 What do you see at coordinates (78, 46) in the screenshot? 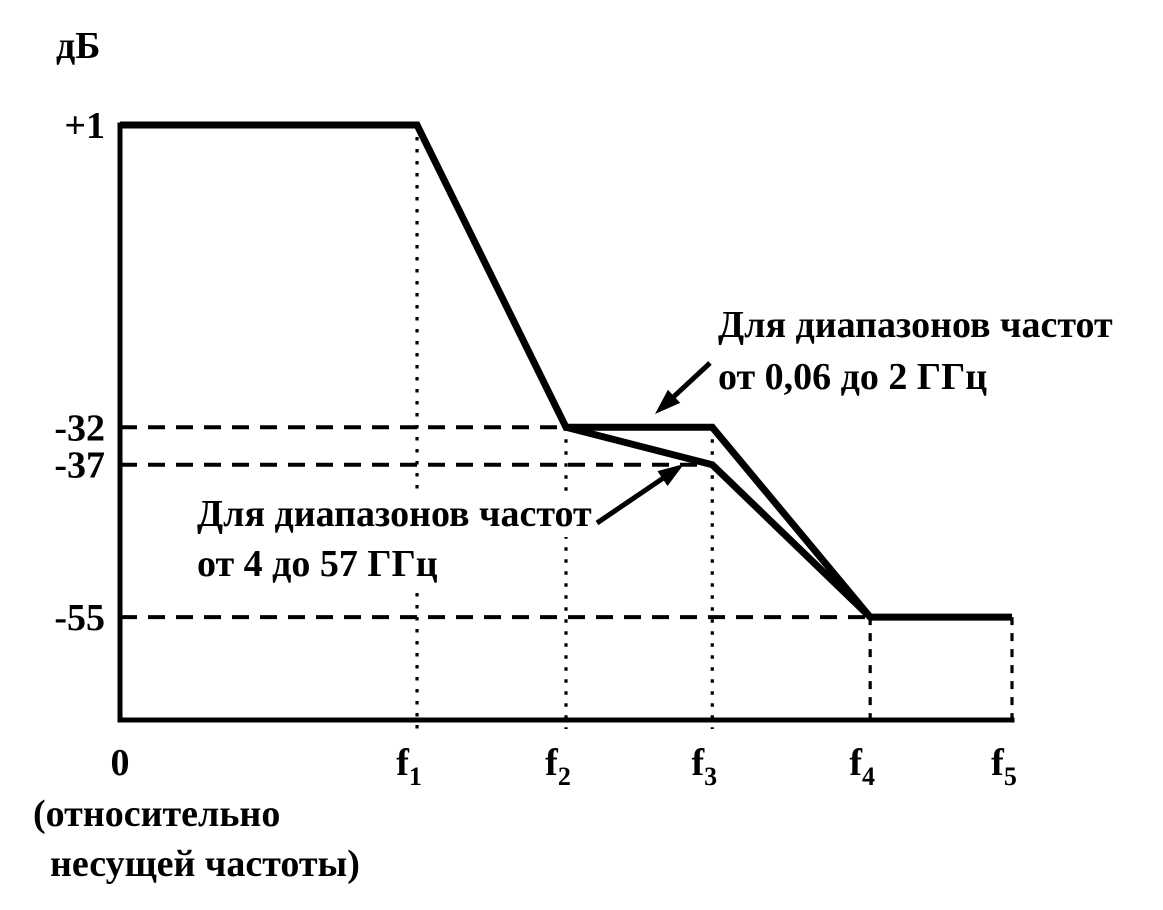
I see `y-axis-unit-label: дБ` at bounding box center [78, 46].